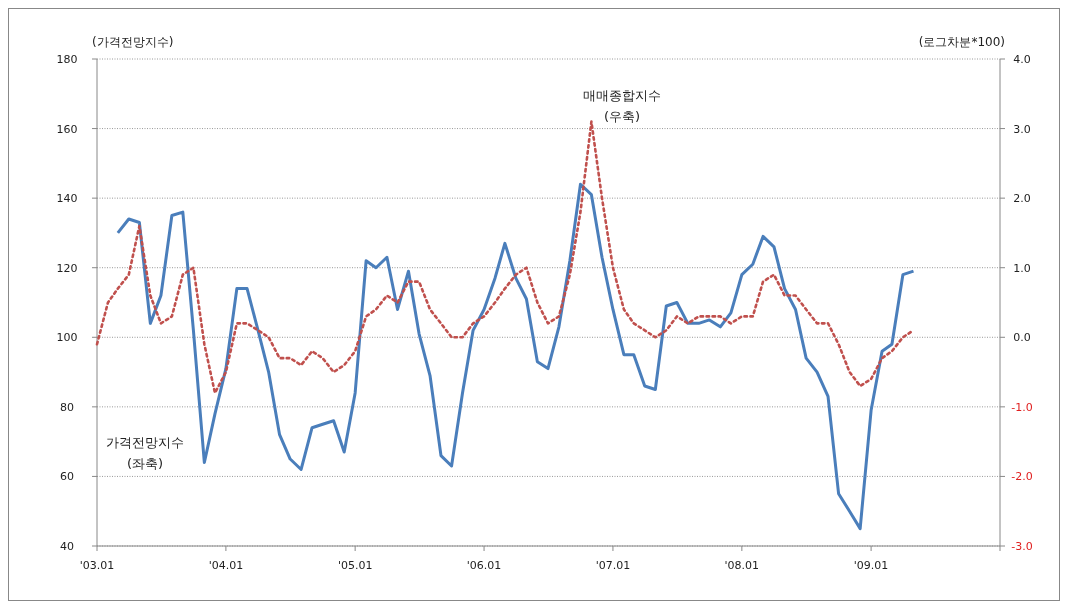  Describe the element at coordinates (742, 565) in the screenshot. I see `x-tick-label: '08.01` at that location.